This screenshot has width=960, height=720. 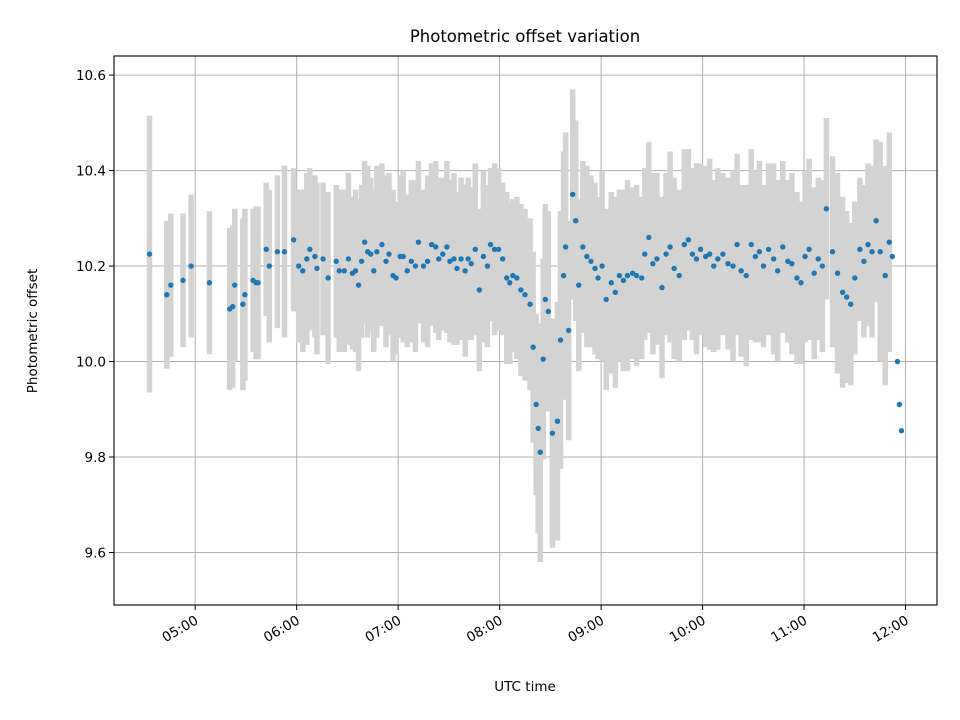 What do you see at coordinates (95, 458) in the screenshot?
I see `y-tick-label: 9.8` at bounding box center [95, 458].